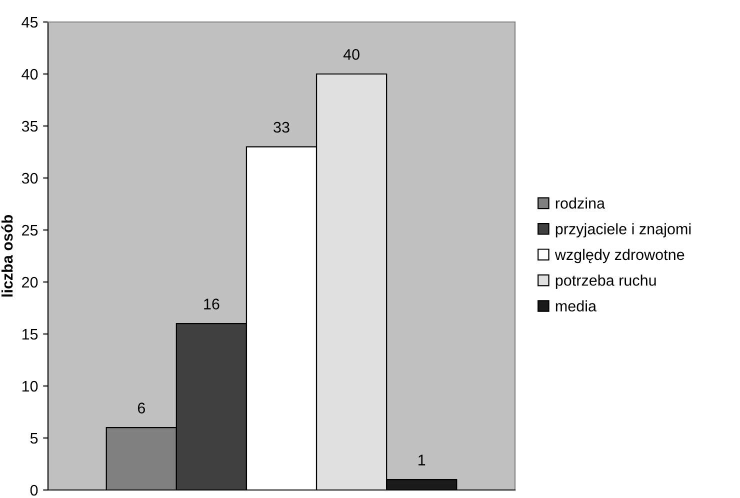  Describe the element at coordinates (30, 74) in the screenshot. I see `y-tick-label: 40` at that location.